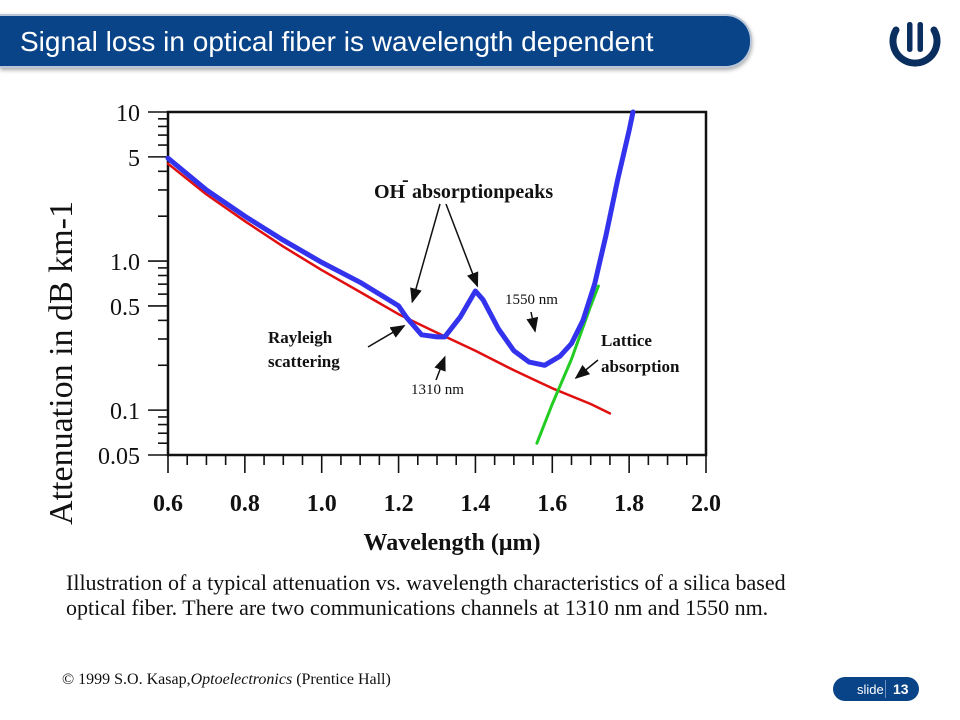  What do you see at coordinates (901, 689) in the screenshot?
I see `slide-number: 13` at bounding box center [901, 689].